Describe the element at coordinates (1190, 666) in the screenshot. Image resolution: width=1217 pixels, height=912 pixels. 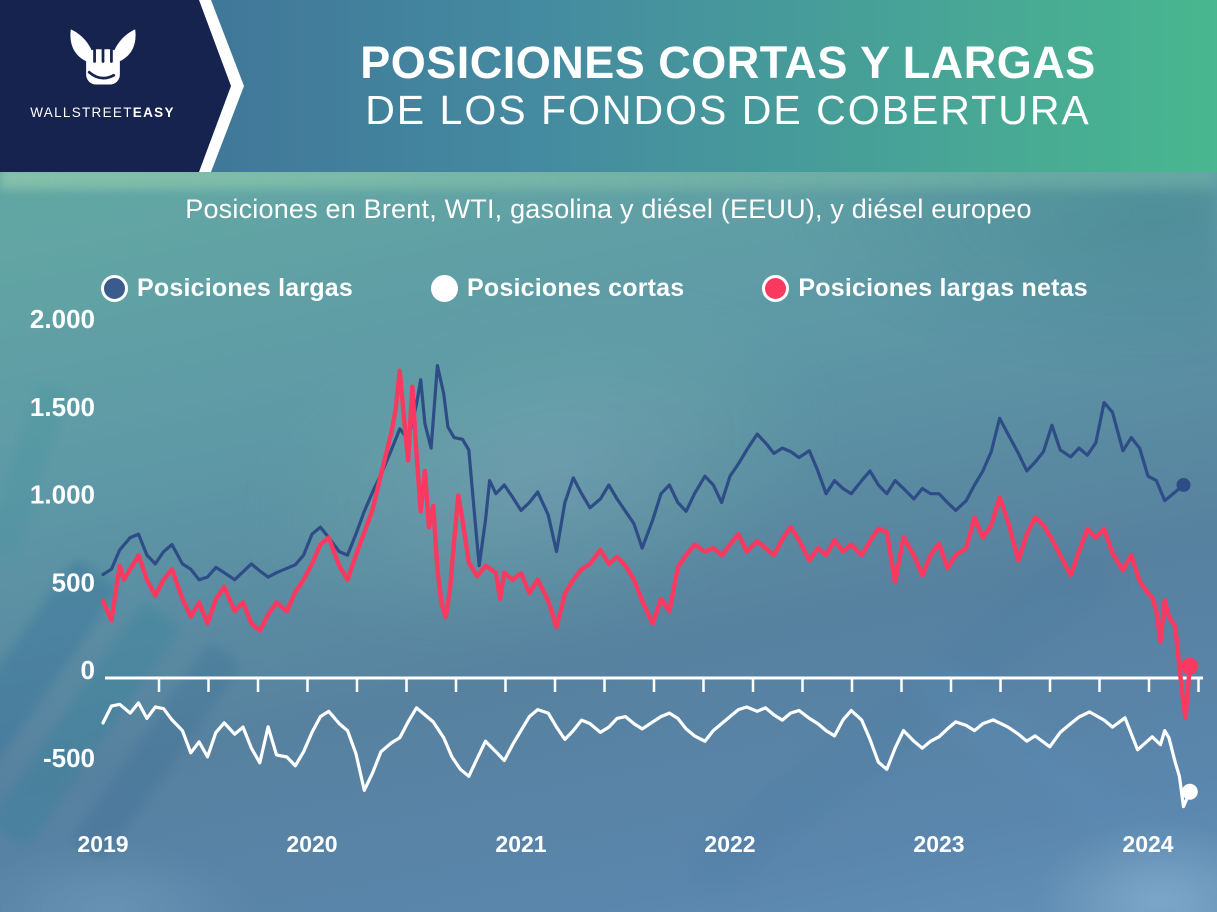
I see `series-end-dot-netas` at that location.